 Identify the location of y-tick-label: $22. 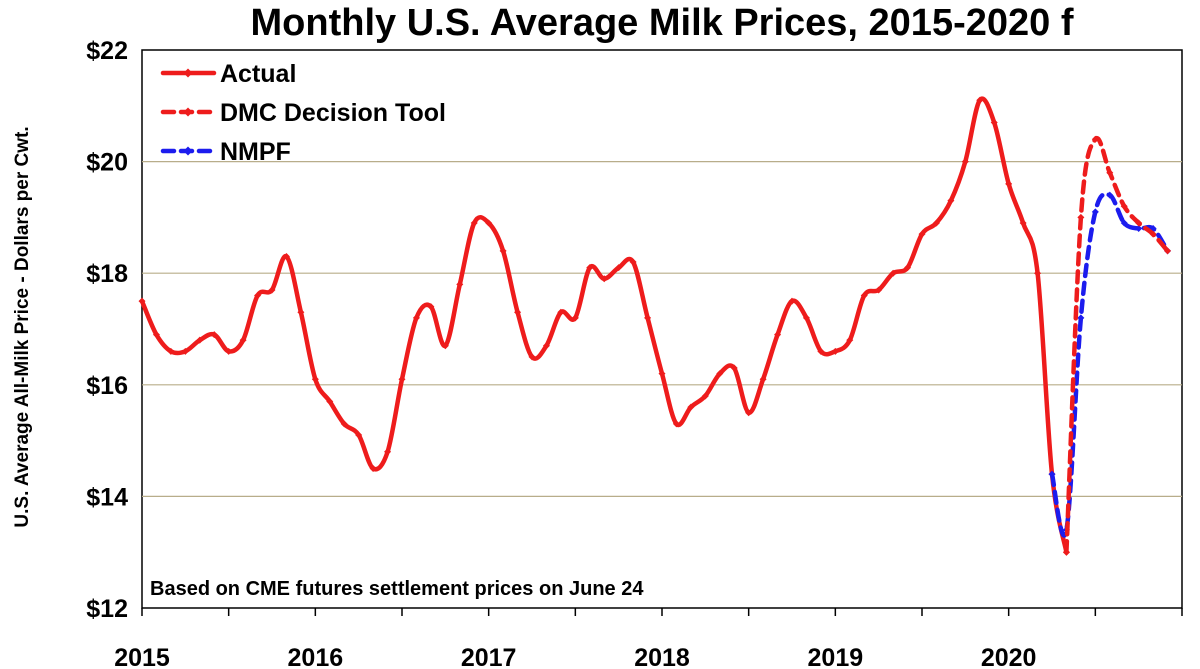
(107, 51).